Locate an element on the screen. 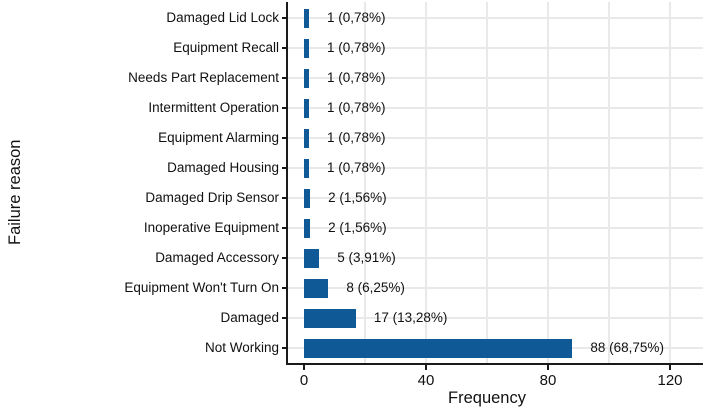  category-label: Equipment Alarming is located at coordinates (218, 137).